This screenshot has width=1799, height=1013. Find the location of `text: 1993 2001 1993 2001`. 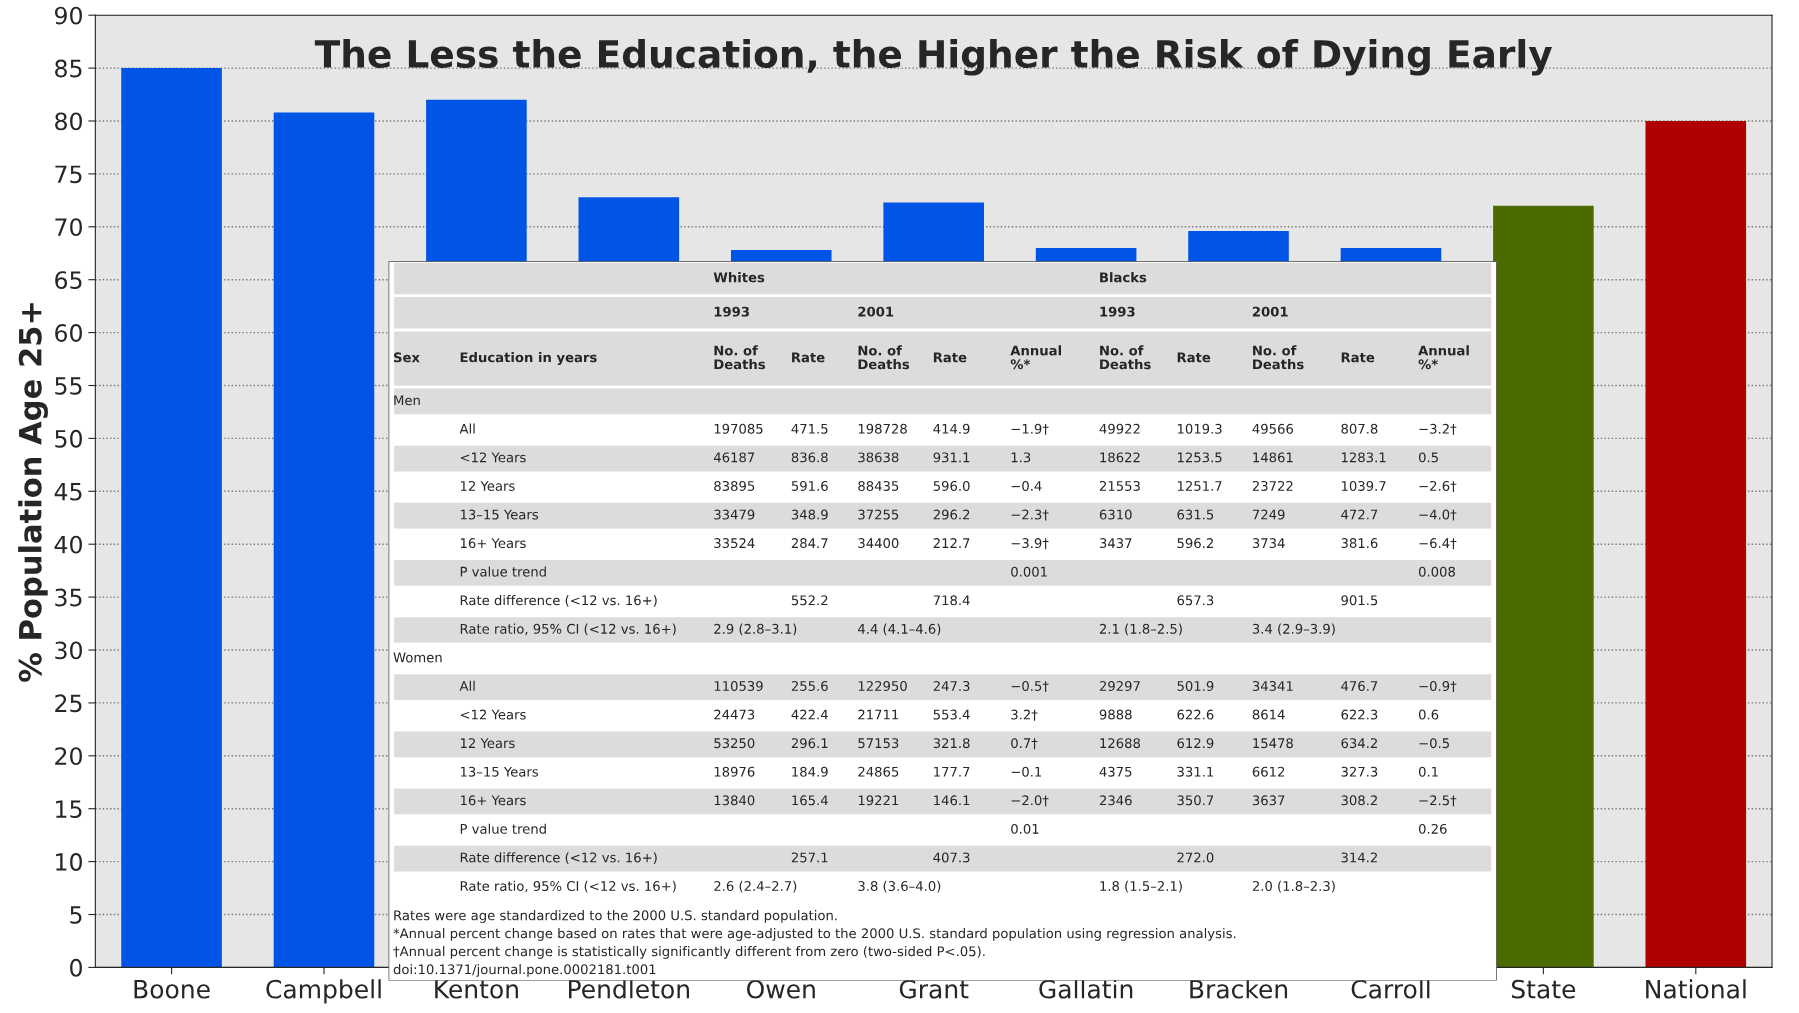

text: 1993 2001 1993 2001 is located at coordinates (1001, 311).